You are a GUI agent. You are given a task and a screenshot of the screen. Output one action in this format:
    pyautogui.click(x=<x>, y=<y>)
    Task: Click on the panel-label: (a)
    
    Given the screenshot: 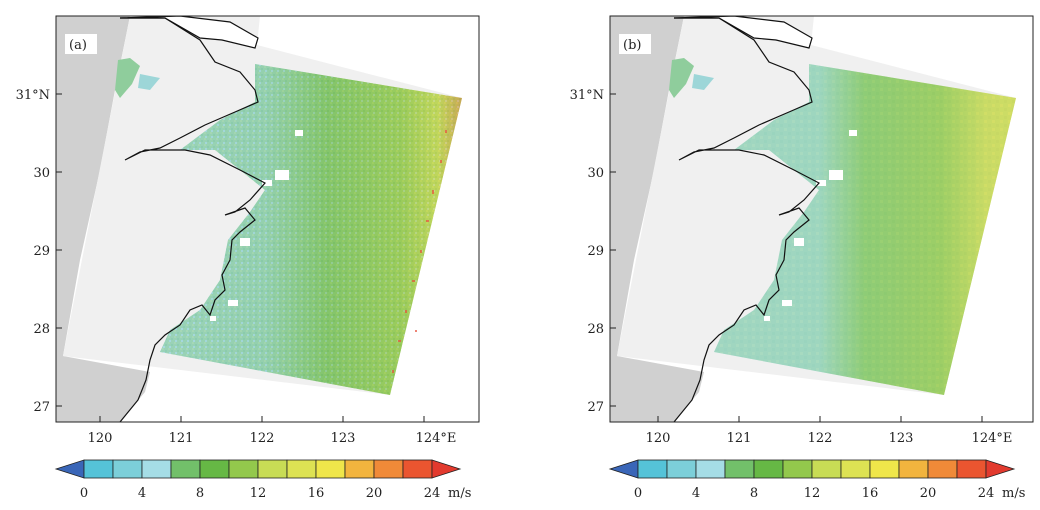 What is the action you would take?
    pyautogui.click(x=78, y=45)
    